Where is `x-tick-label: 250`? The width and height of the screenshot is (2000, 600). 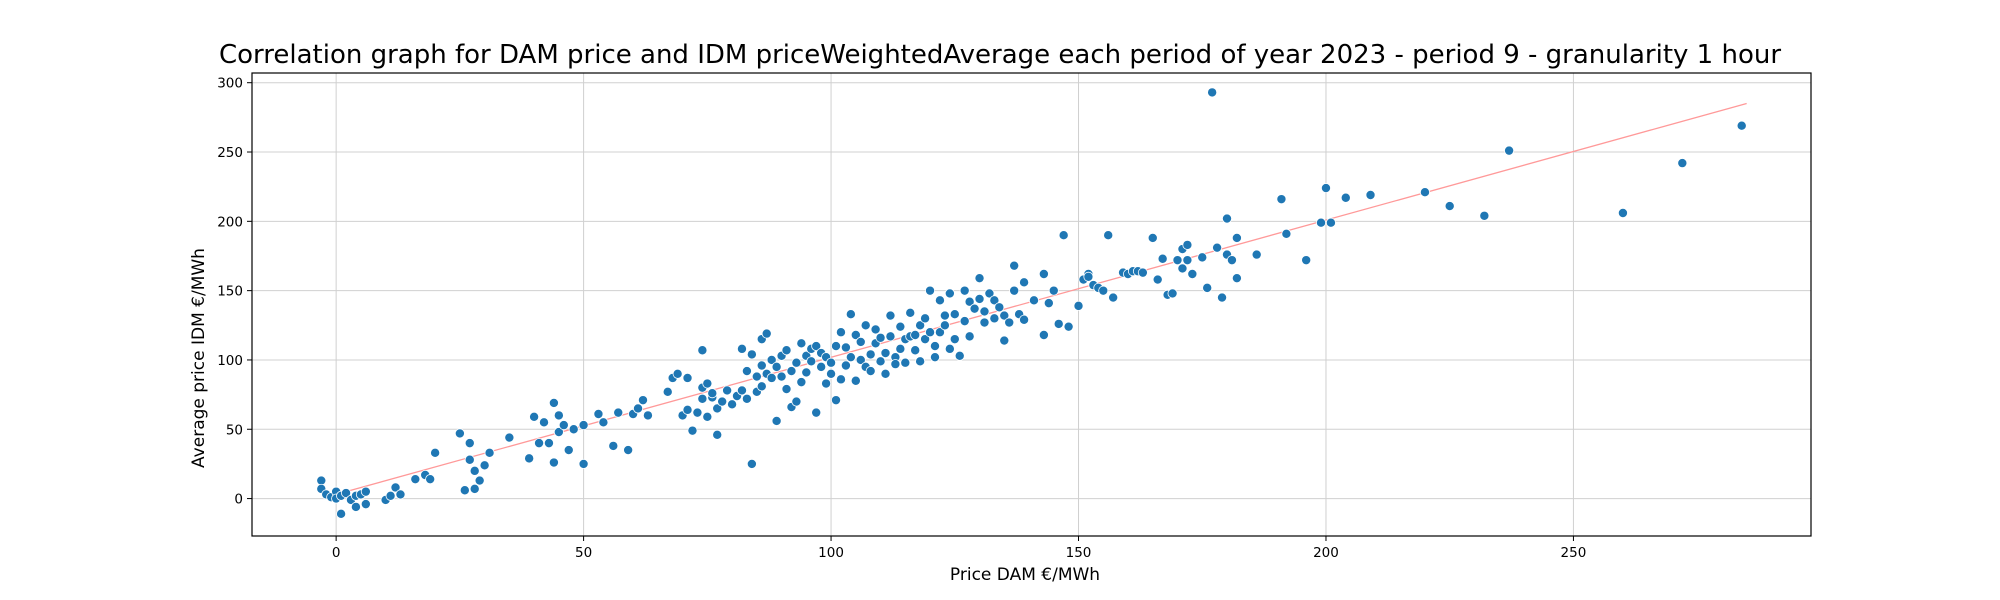 x-tick-label: 250 is located at coordinates (1574, 553).